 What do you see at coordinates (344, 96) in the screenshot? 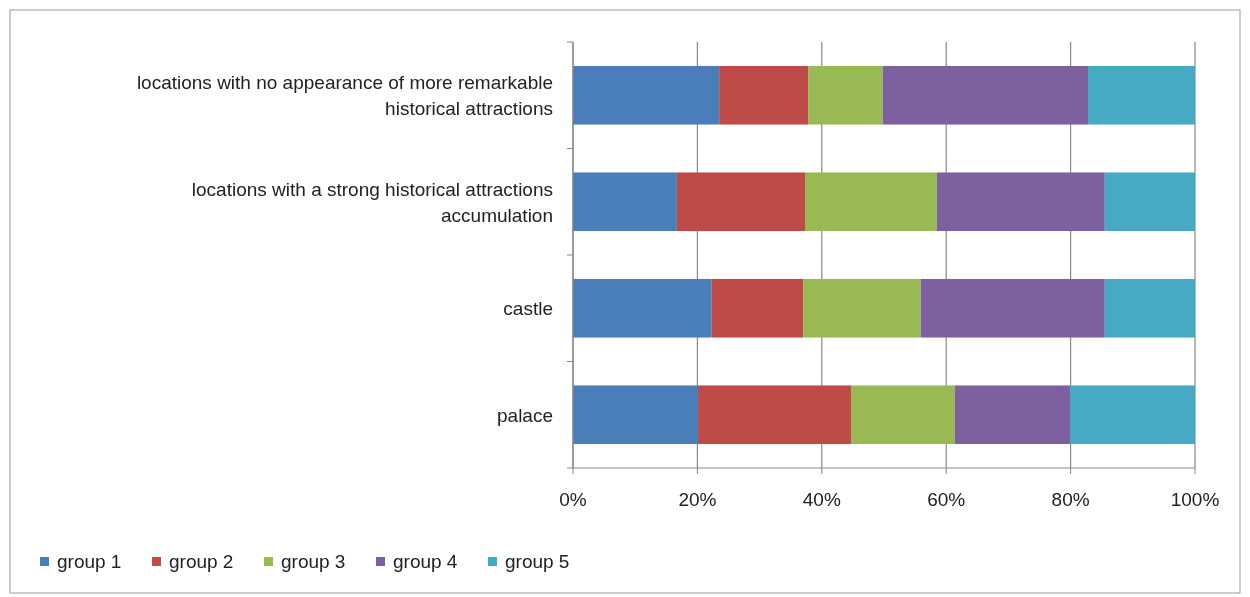
I see `y-tick-label: locations with no appearance of more remarkable historical attractions` at bounding box center [344, 96].